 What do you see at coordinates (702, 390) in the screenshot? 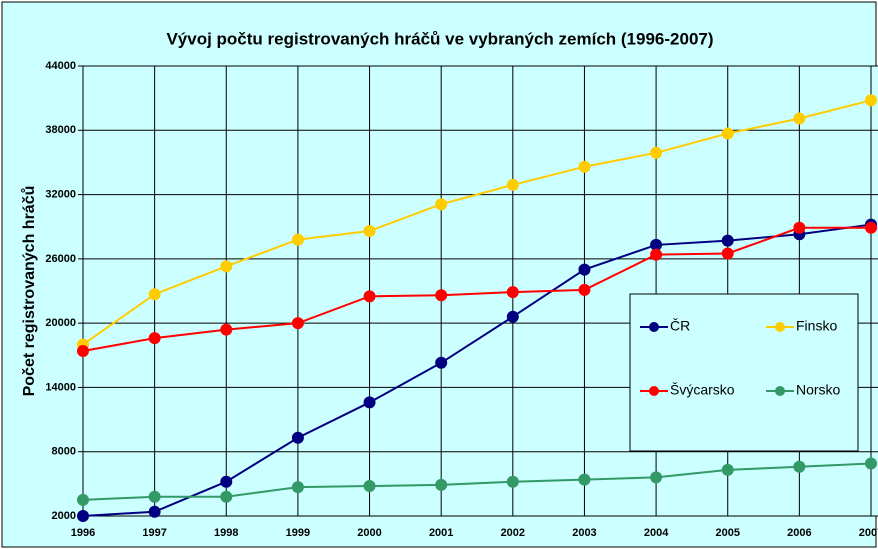
I see `legend-label: Švýcarsko` at bounding box center [702, 390].